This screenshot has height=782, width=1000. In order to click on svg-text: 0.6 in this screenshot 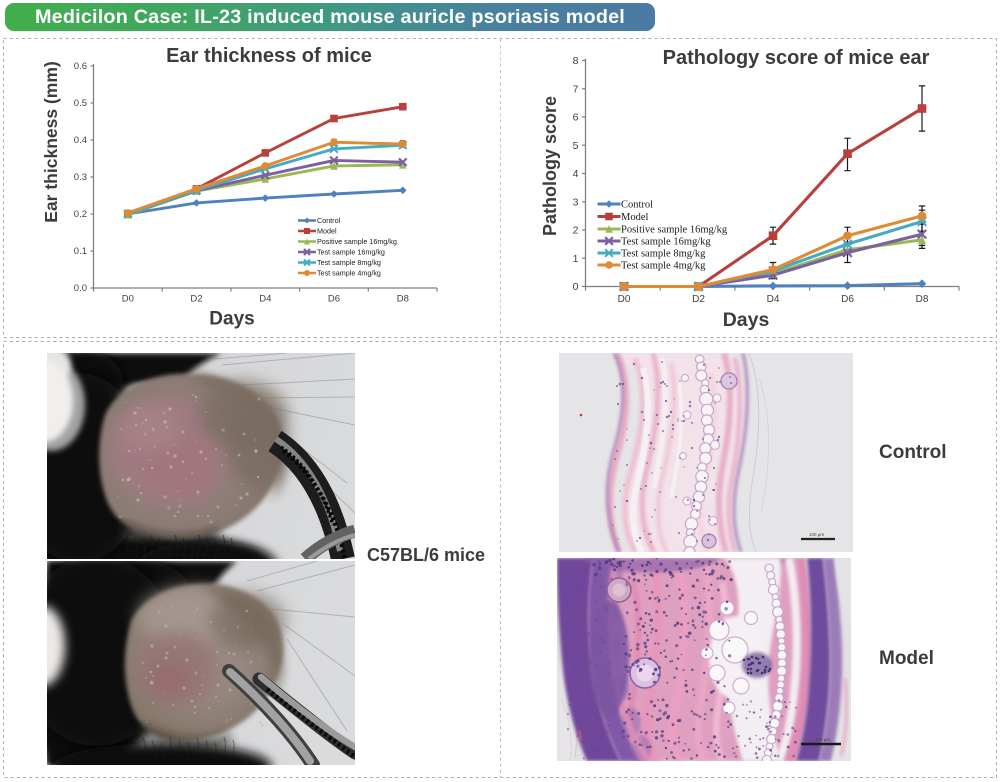, I will do `click(80, 66)`.